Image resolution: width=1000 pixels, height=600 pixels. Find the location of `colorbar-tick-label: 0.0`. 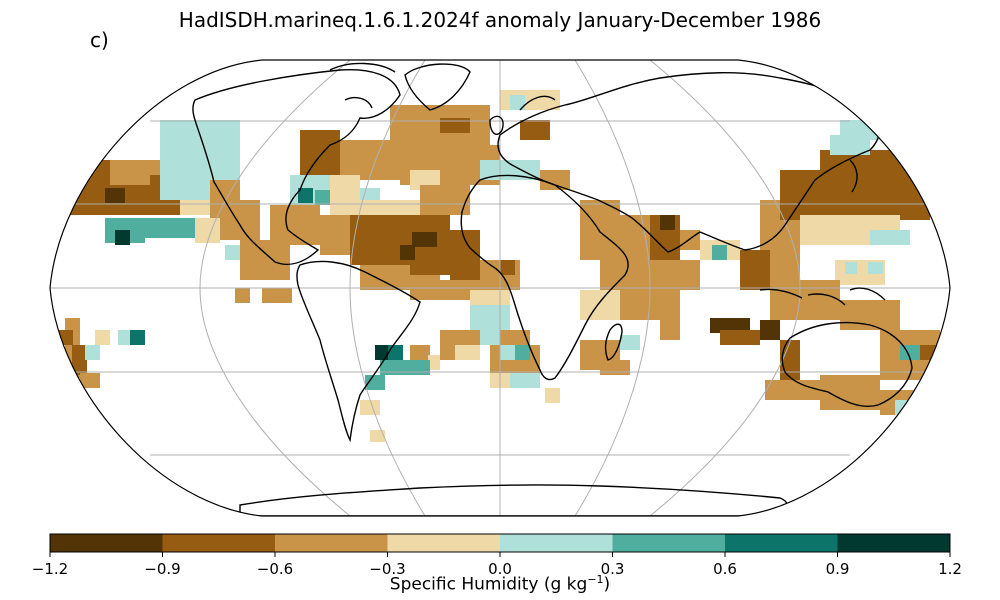

colorbar-tick-label: 0.0 is located at coordinates (500, 569).